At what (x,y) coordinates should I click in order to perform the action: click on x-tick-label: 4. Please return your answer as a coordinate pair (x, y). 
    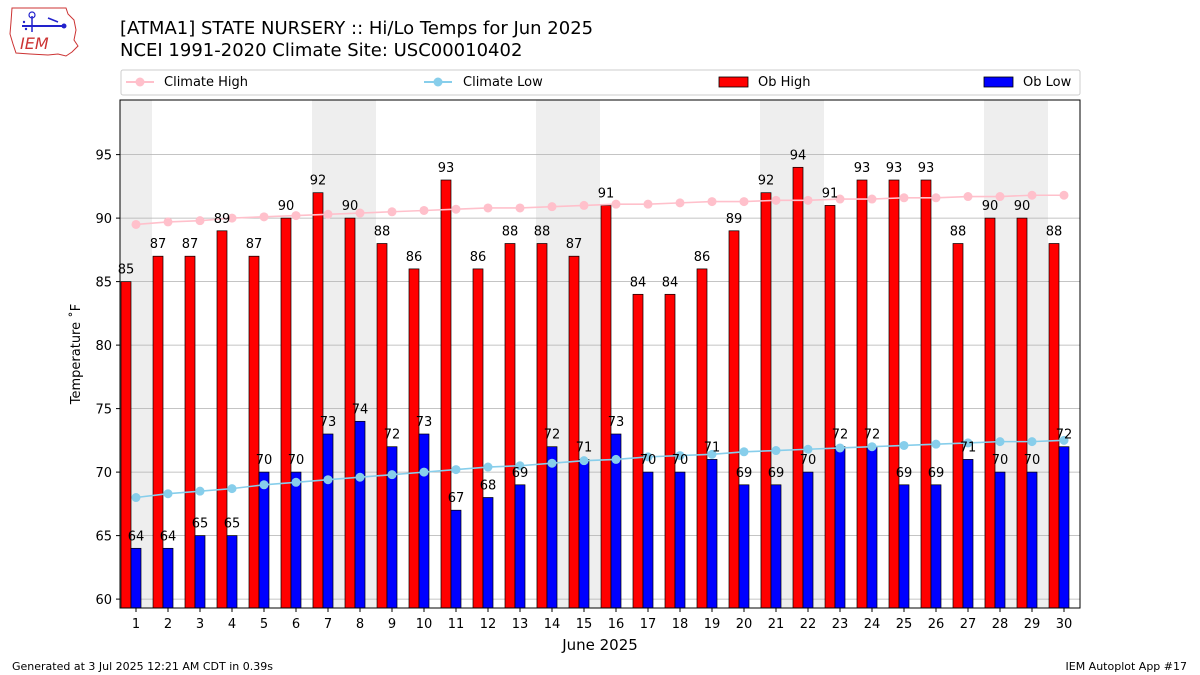
    Looking at the image, I should click on (232, 624).